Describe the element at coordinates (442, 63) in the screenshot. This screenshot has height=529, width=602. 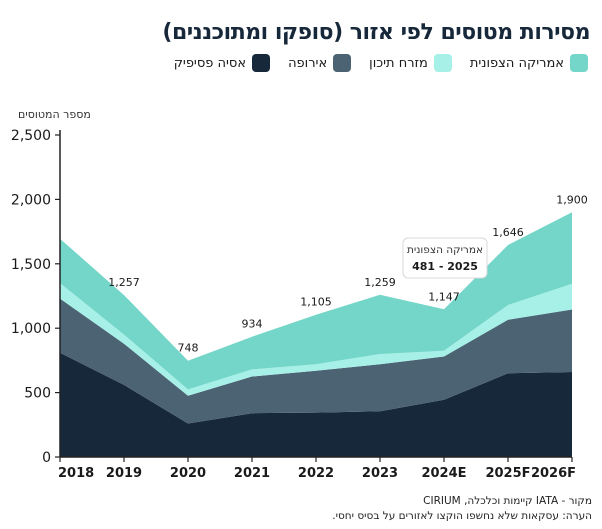
I see `legend-swatch-middle-east` at that location.